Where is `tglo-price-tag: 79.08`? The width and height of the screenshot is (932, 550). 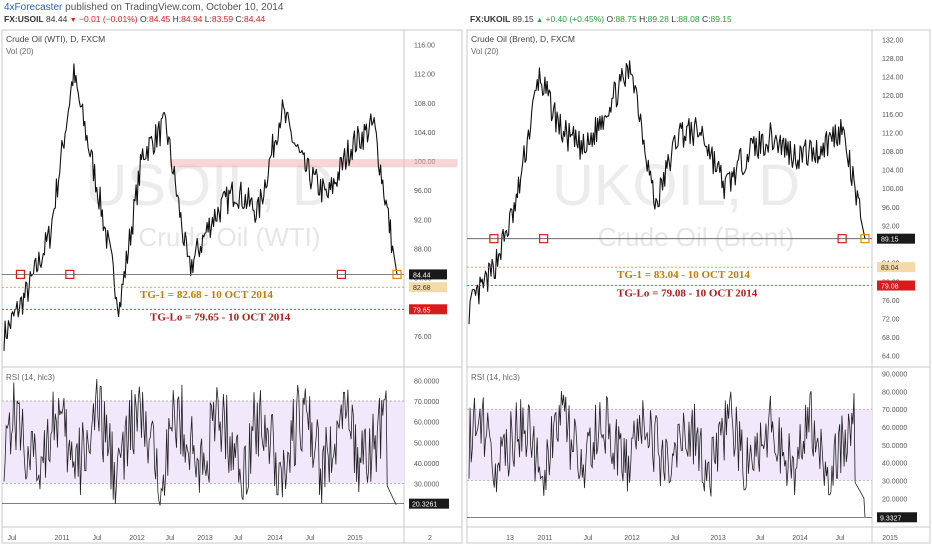
tglo-price-tag: 79.08 is located at coordinates (890, 287).